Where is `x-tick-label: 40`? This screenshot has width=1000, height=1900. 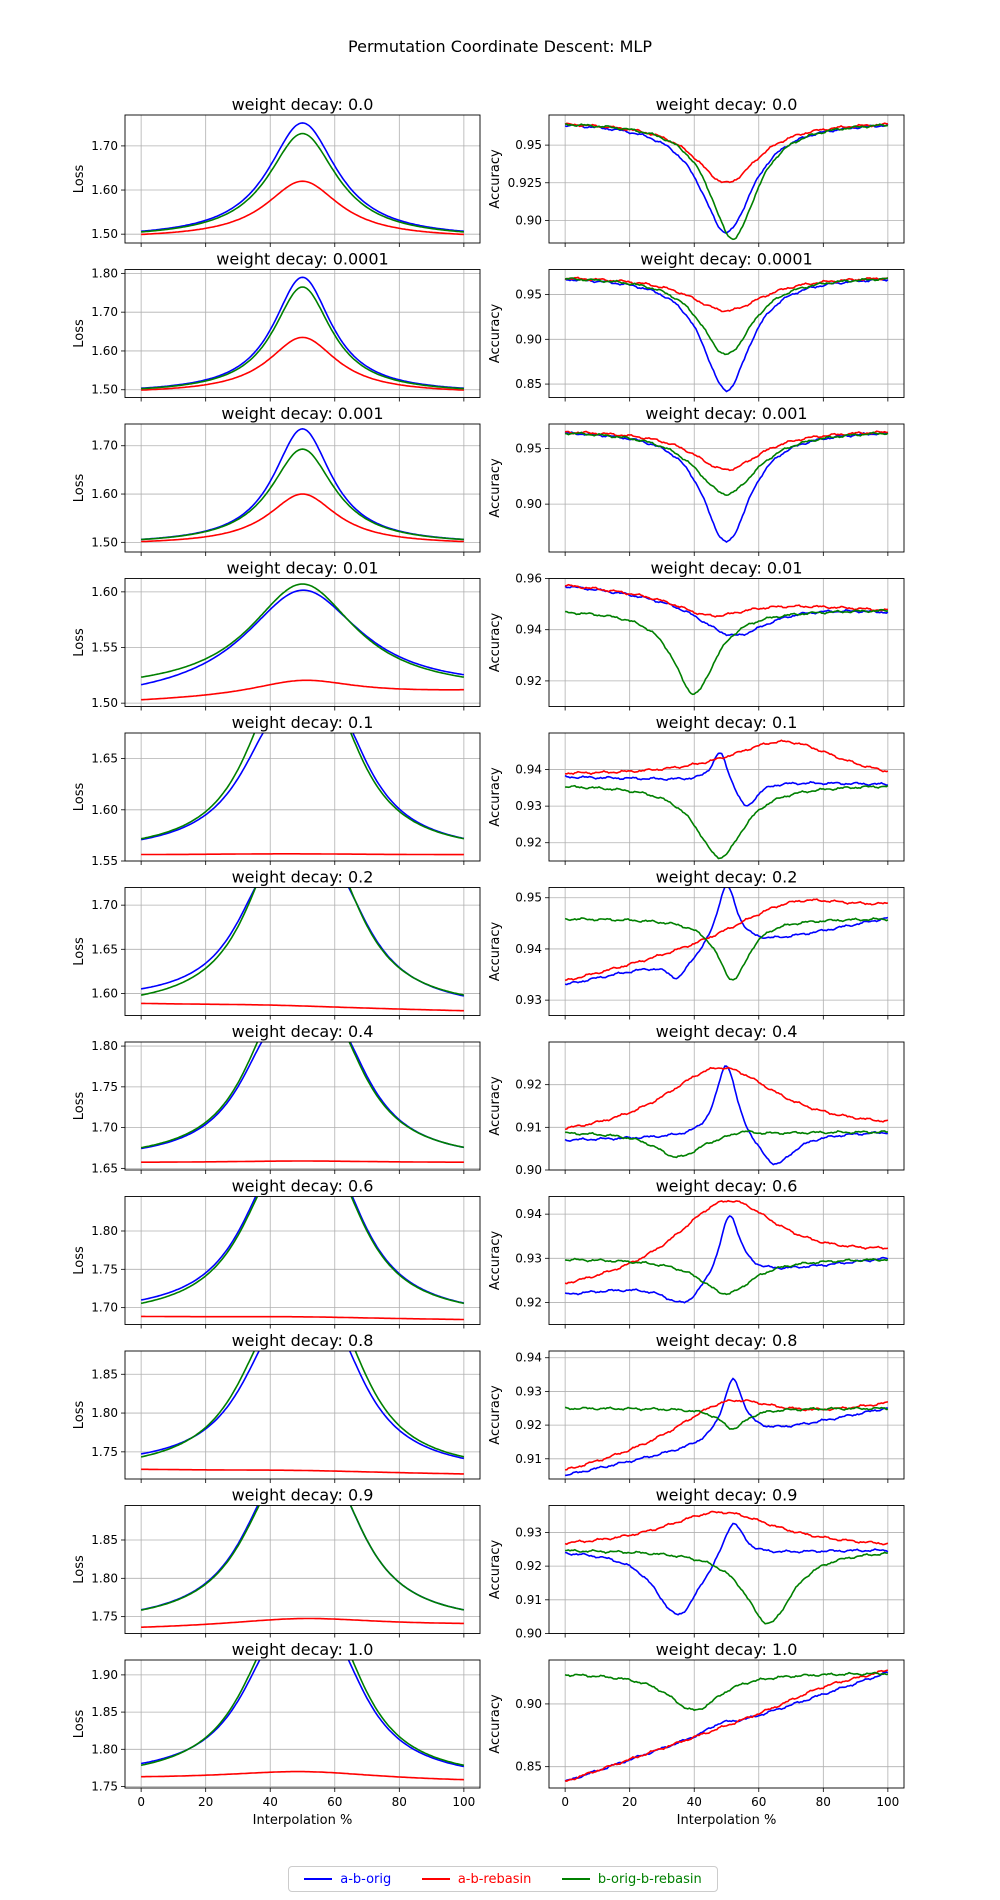 x-tick-label: 40 is located at coordinates (270, 1802).